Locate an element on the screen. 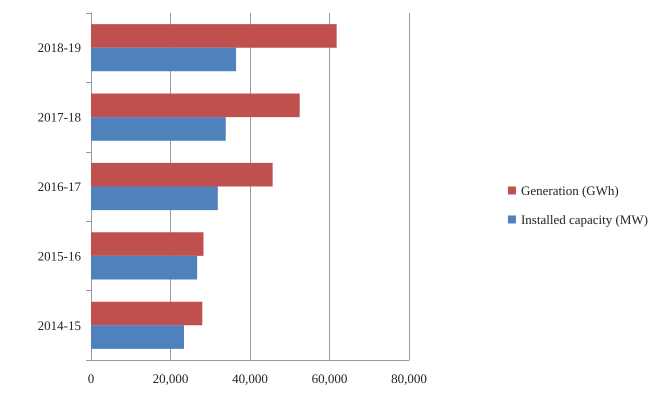 Image resolution: width=663 pixels, height=410 pixels. y-tick-label: 2017-18 is located at coordinates (59, 117).